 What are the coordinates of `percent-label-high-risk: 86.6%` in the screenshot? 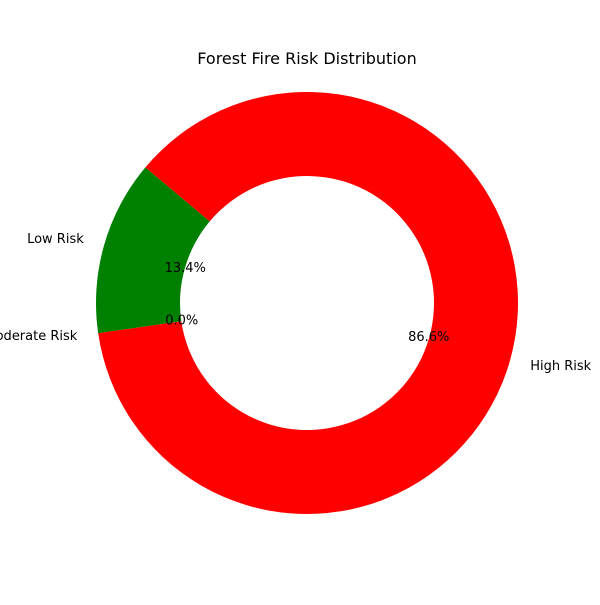 It's located at (428, 337).